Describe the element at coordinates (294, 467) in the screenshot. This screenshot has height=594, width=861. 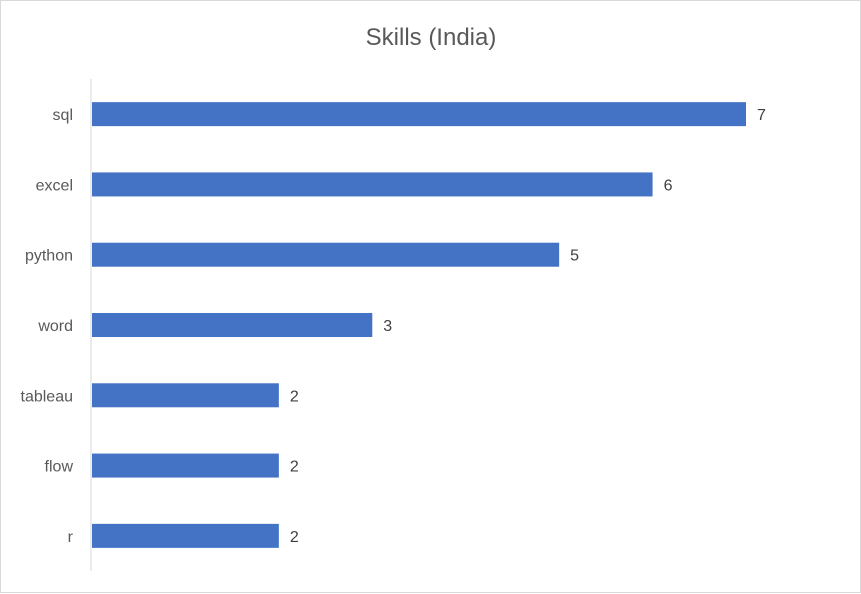
I see `data-label-flow: 2` at that location.